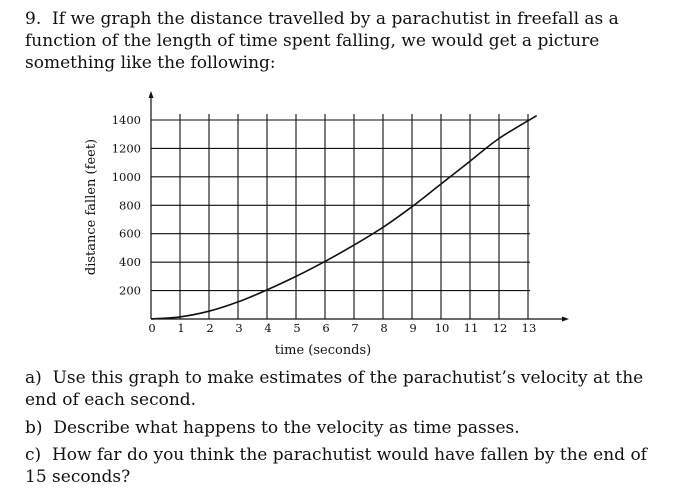 The width and height of the screenshot is (675, 496). I want to click on y-tick-label: 1000, so click(126, 177).